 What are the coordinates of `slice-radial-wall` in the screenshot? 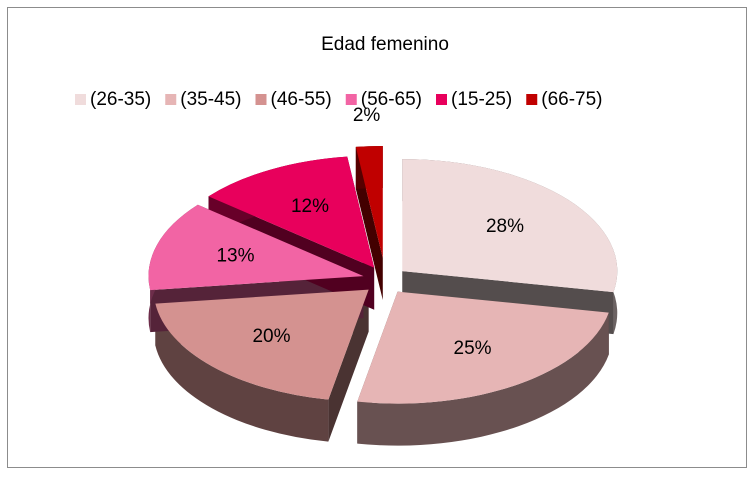 It's located at (508, 247).